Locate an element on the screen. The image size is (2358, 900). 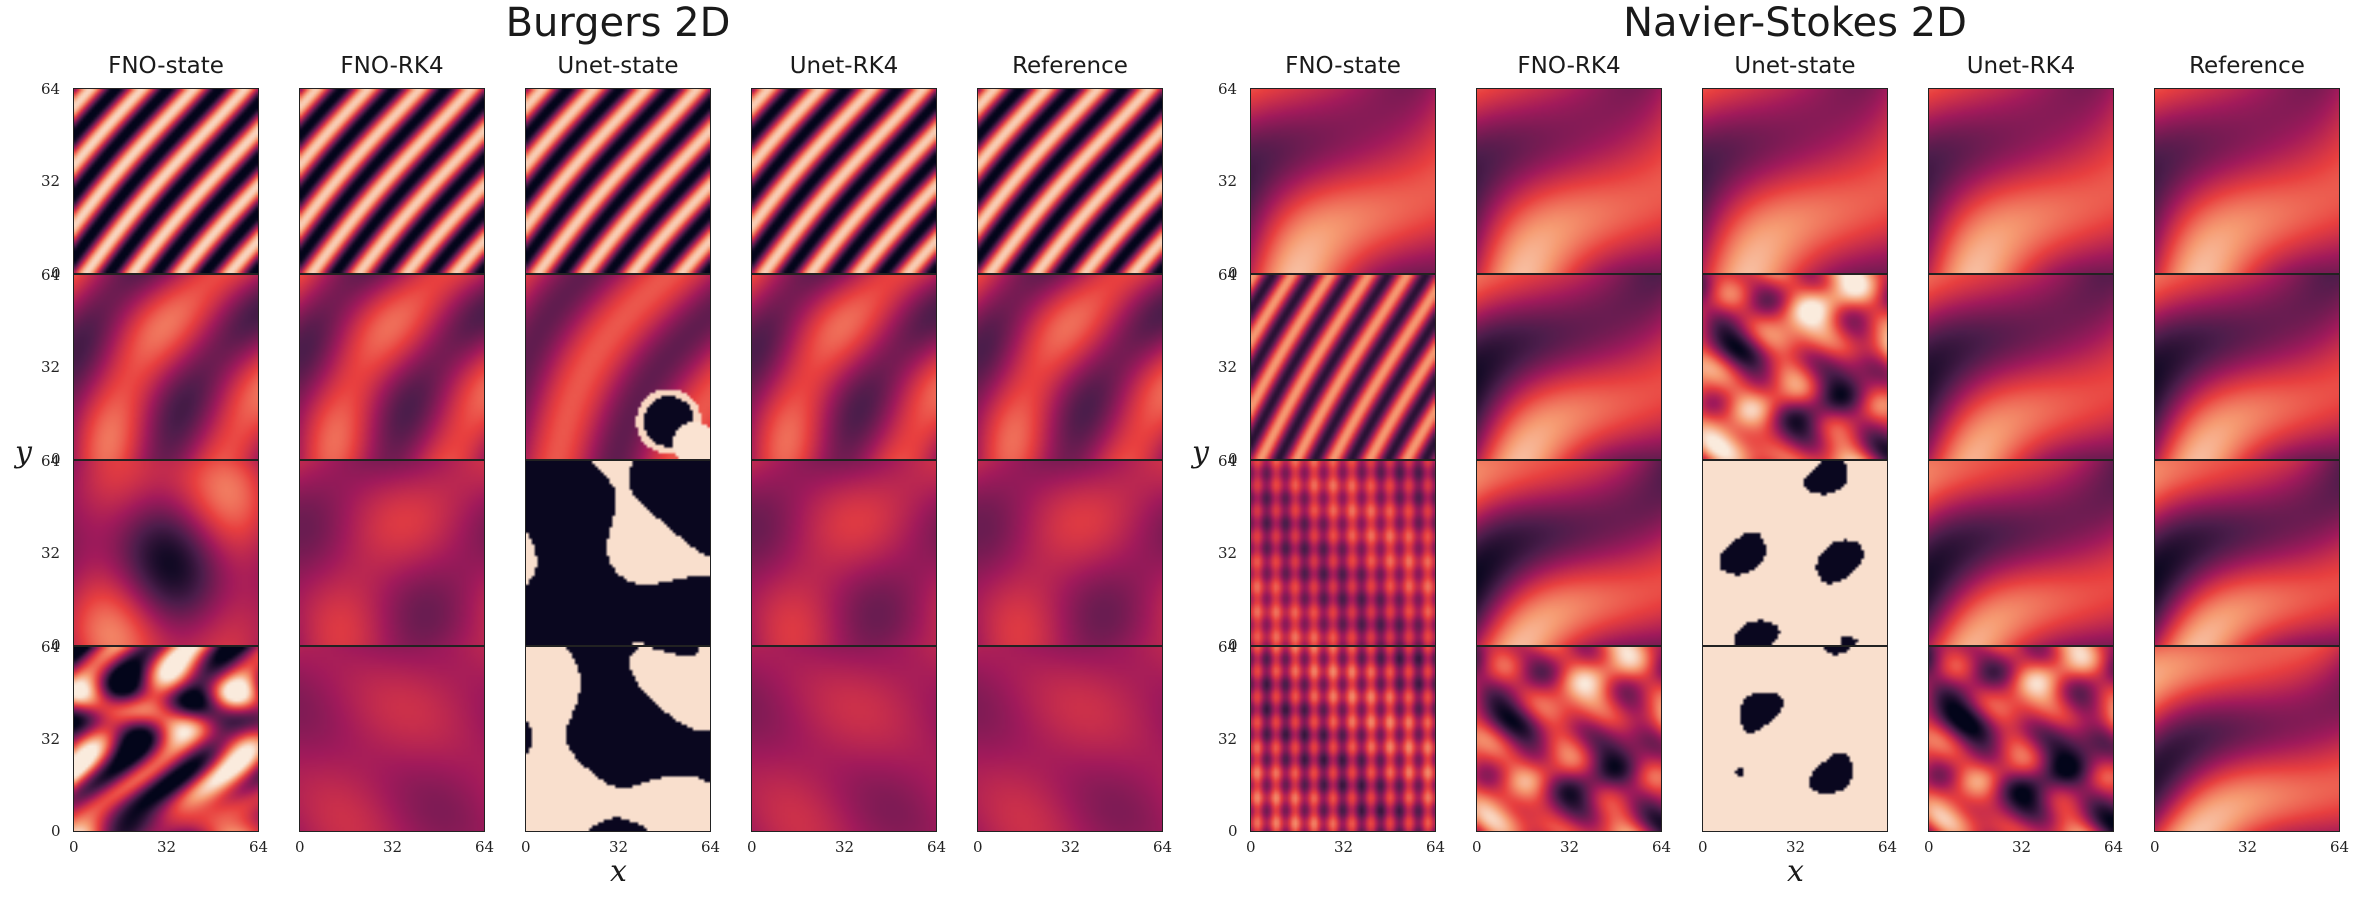
y-tick-0-0-1: 0 is located at coordinates (56, 459).